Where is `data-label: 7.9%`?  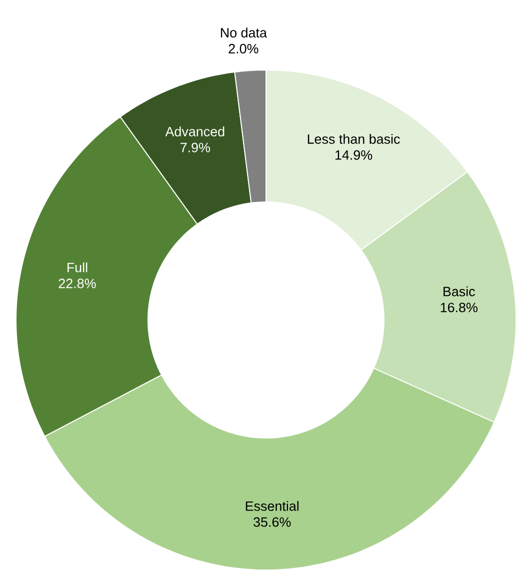
data-label: 7.9% is located at coordinates (195, 147).